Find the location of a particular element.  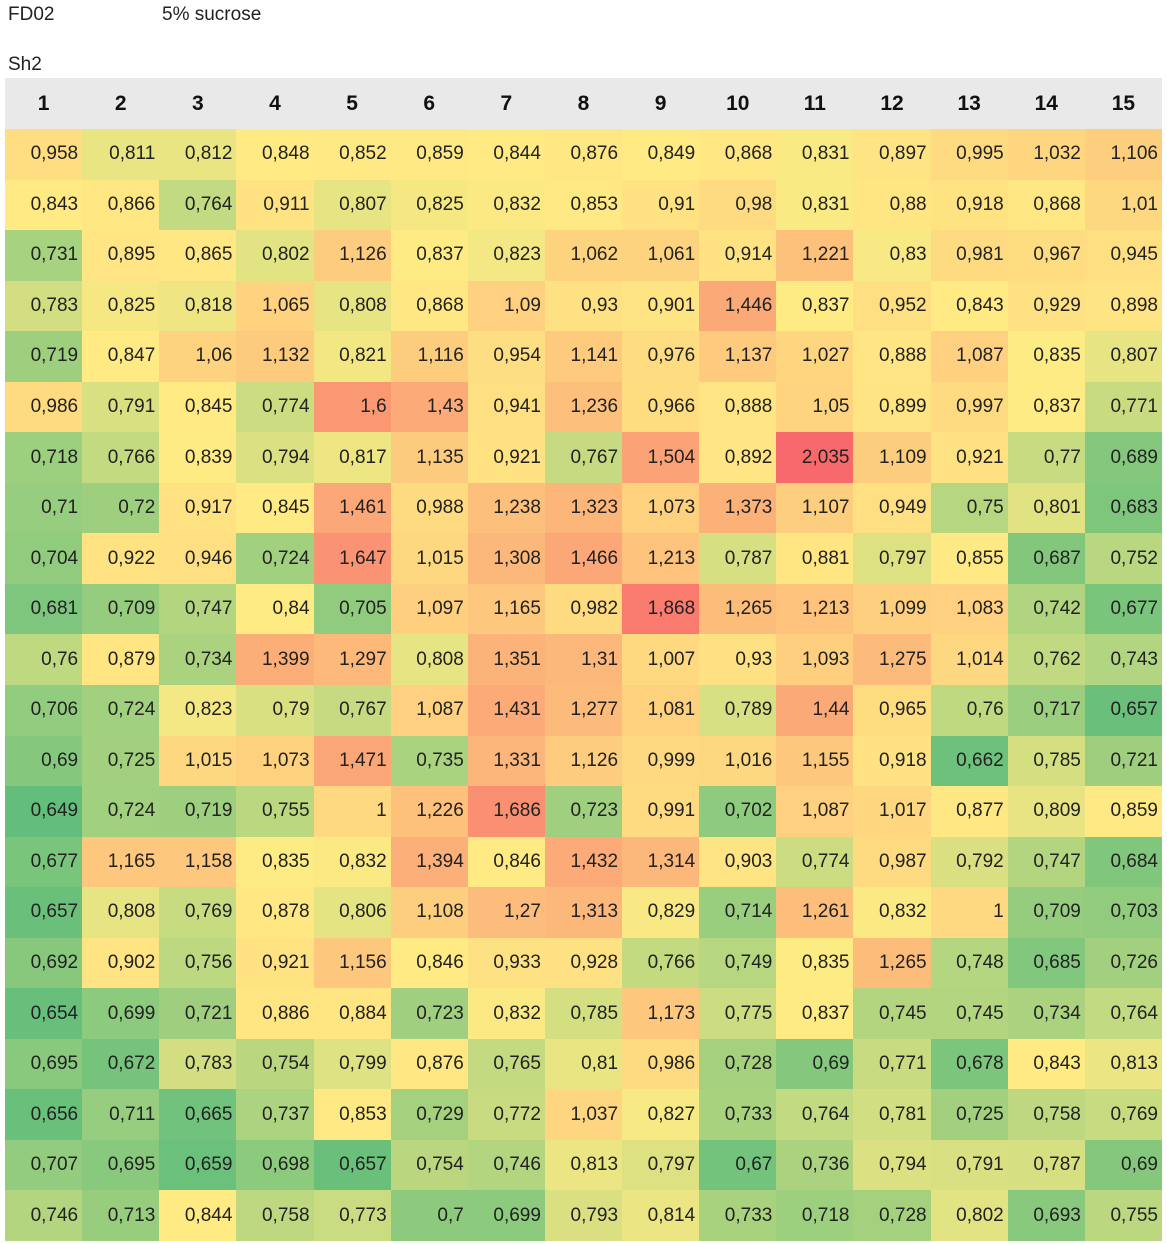

heatmap-cell: 1,44 is located at coordinates (815, 710).